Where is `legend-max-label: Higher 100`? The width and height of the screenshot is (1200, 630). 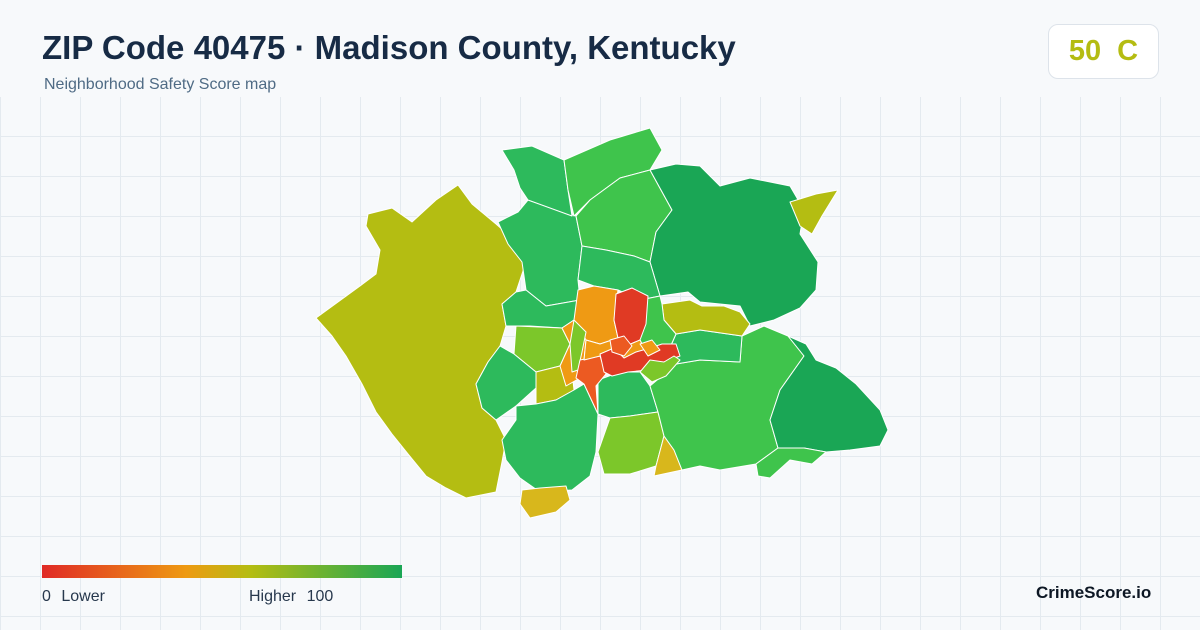 legend-max-label: Higher 100 is located at coordinates (291, 597).